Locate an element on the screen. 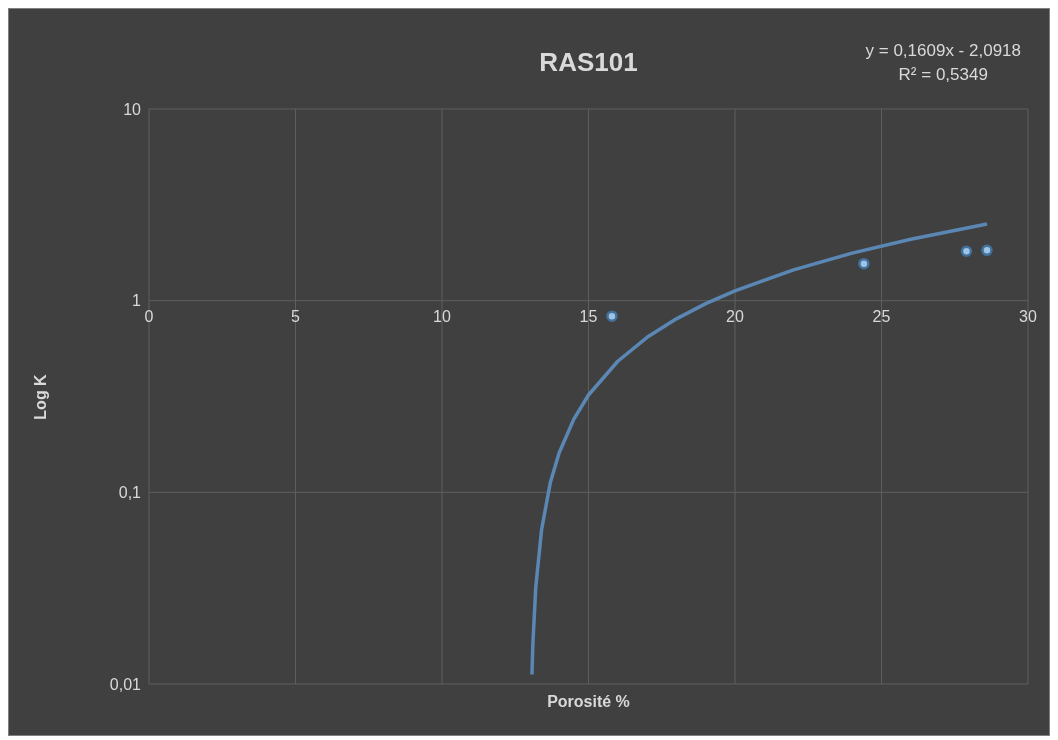 The image size is (1058, 740). y-tick-label: 0,1 is located at coordinates (130, 493).